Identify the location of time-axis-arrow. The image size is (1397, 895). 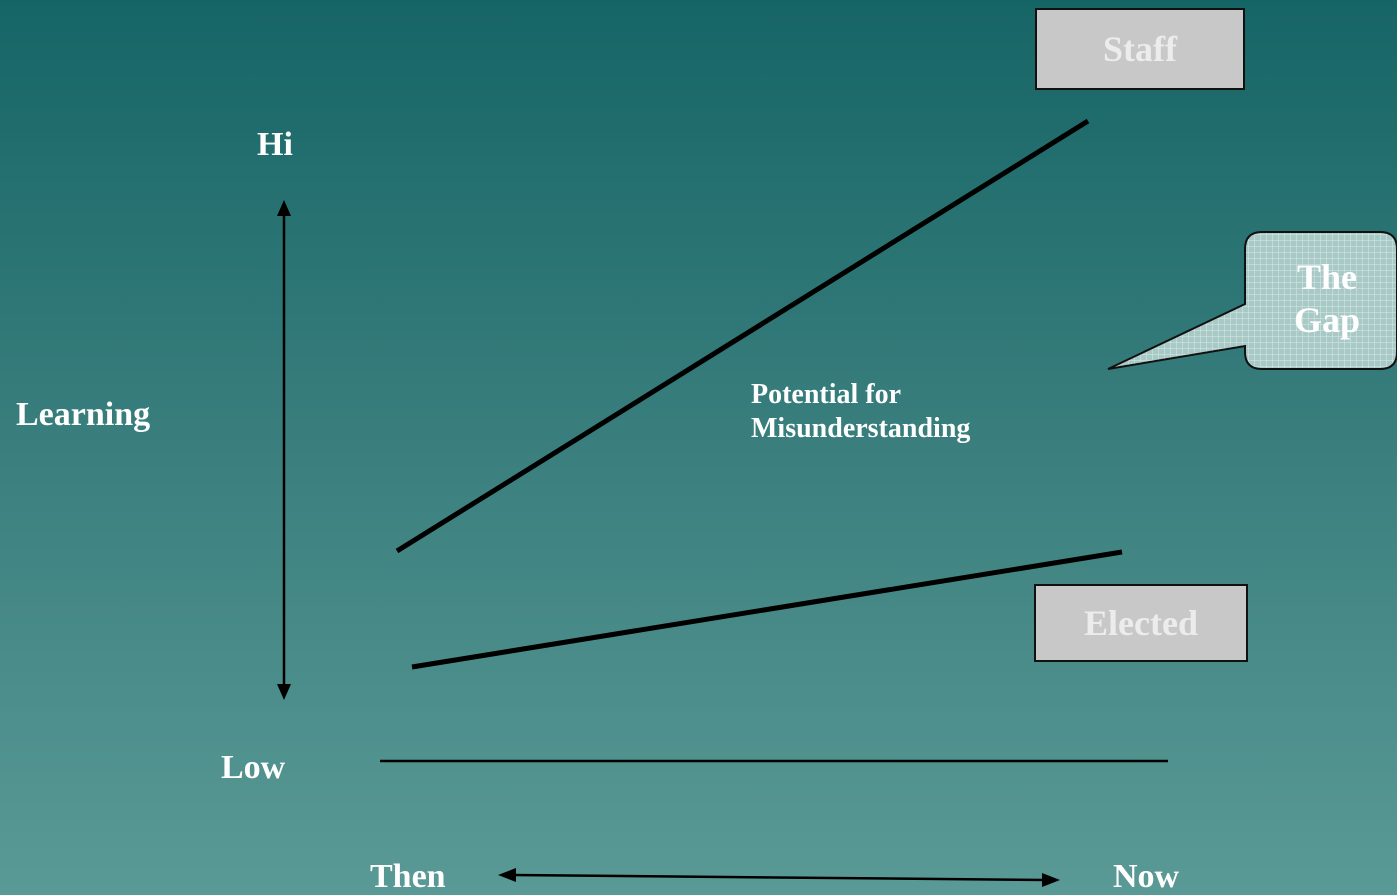
(779, 877).